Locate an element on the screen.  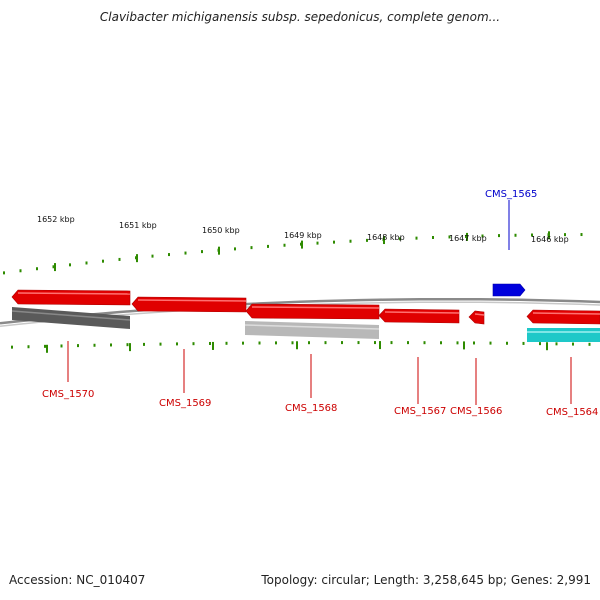
gene-arrow-cms-1569-highlight is located at coordinates (192, 300).